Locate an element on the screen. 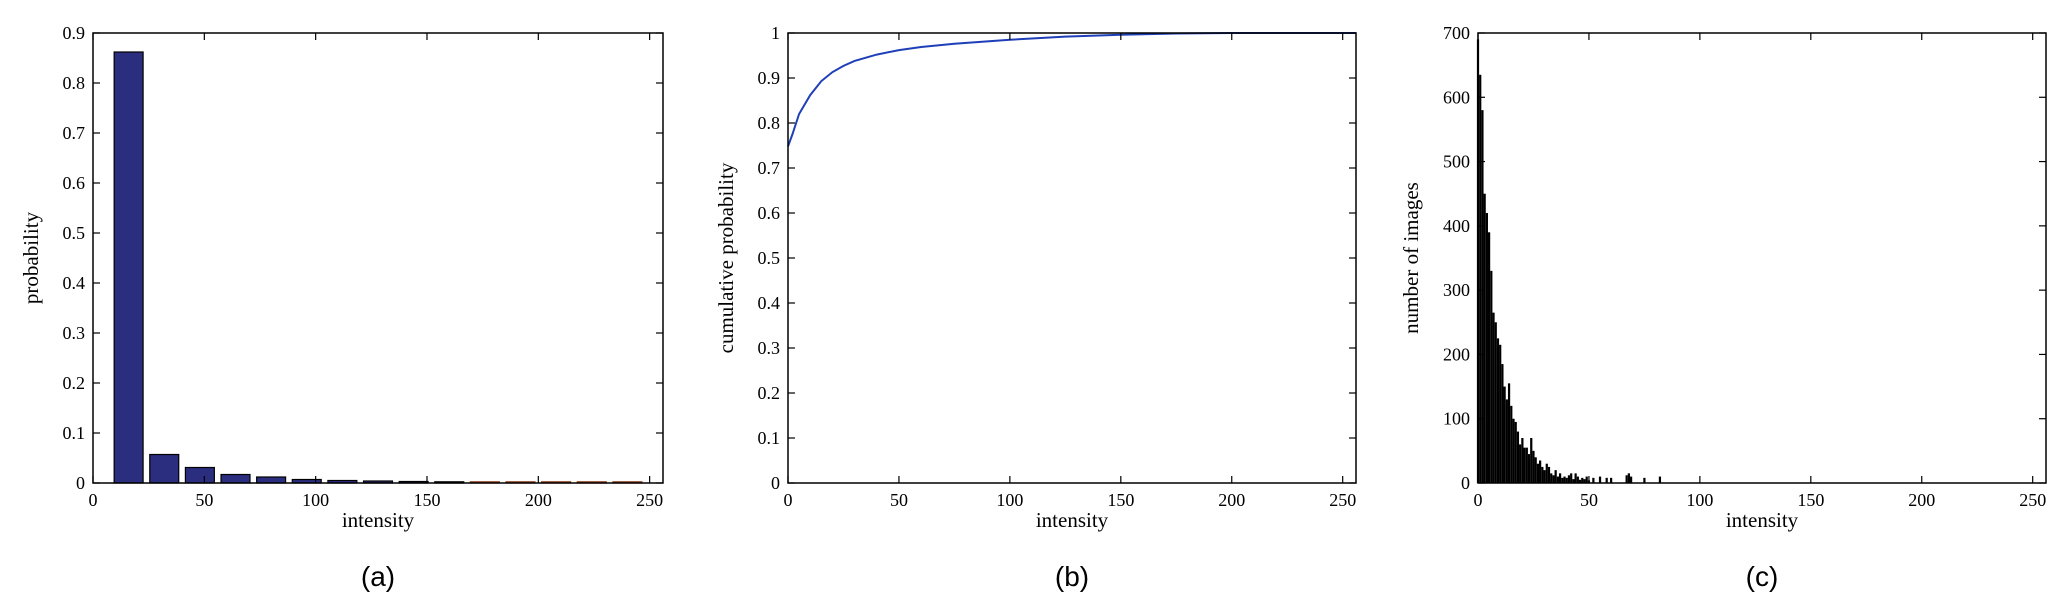  x-tick-label: 50 is located at coordinates (204, 500).